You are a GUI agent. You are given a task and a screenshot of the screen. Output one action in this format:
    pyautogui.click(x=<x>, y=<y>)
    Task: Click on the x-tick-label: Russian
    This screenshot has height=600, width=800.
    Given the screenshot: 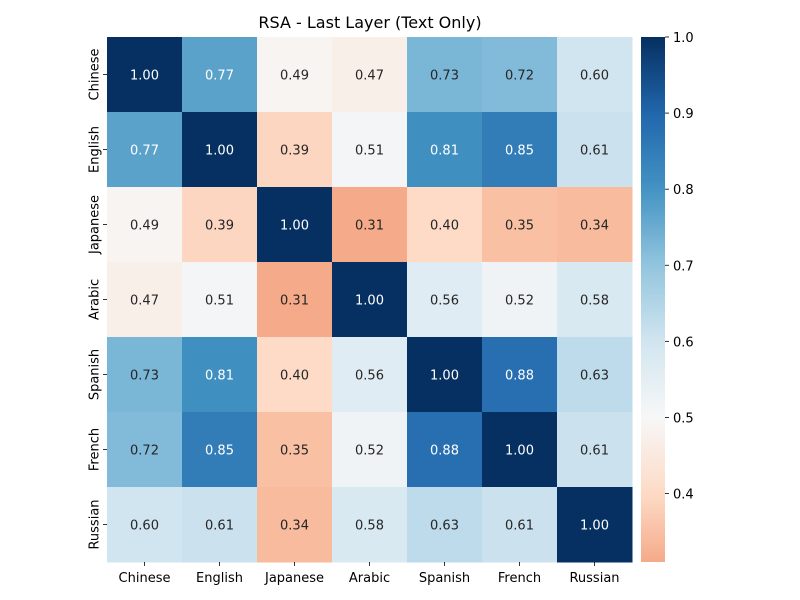 What is the action you would take?
    pyautogui.click(x=594, y=578)
    